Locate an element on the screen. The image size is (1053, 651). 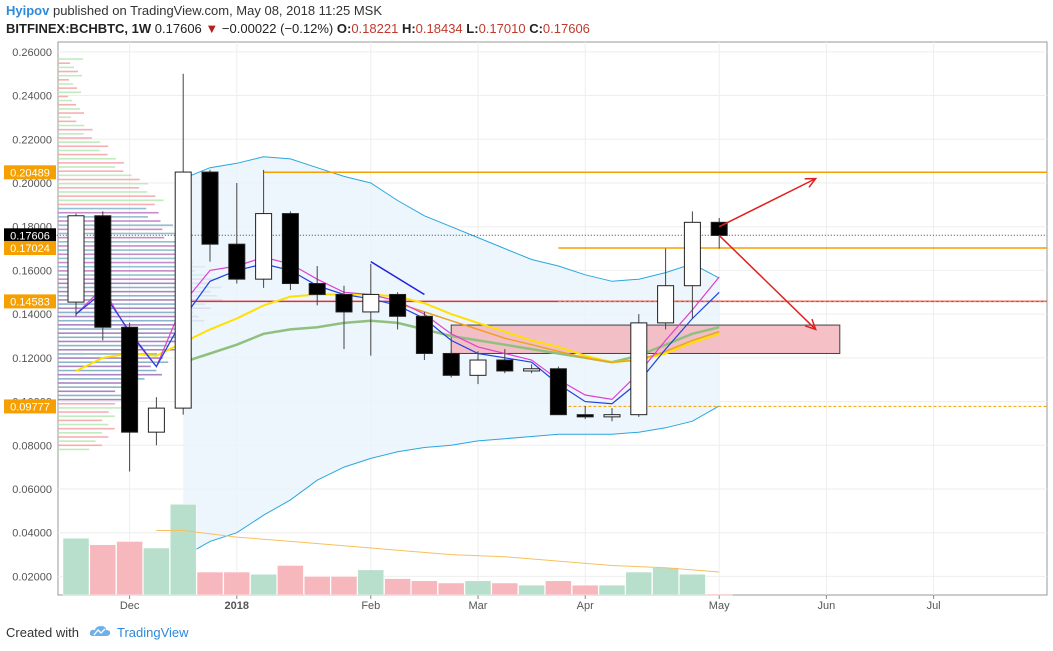
created-with-label: Created with is located at coordinates (42, 632).